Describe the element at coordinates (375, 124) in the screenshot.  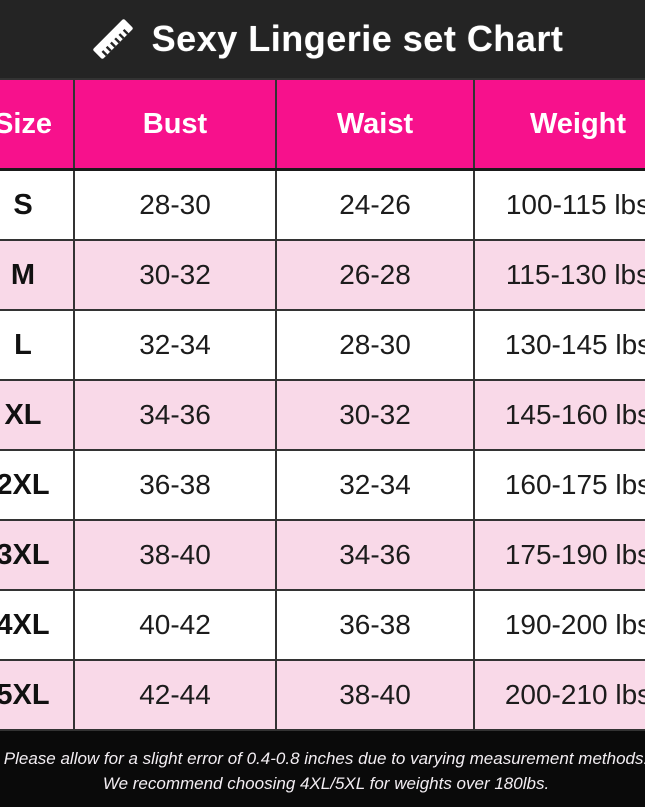
I see `column-header-waist: Waist` at that location.